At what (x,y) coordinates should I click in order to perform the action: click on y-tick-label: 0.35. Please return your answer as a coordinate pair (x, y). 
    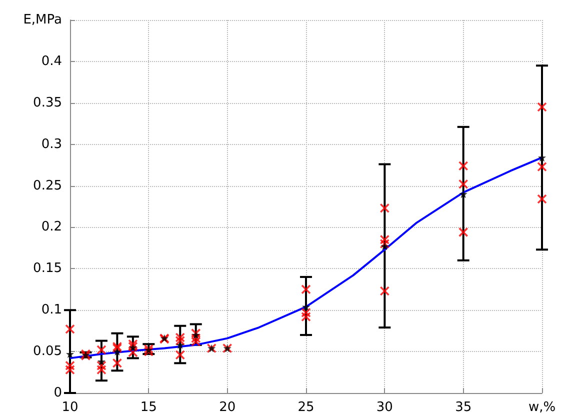
    Looking at the image, I should click on (47, 102).